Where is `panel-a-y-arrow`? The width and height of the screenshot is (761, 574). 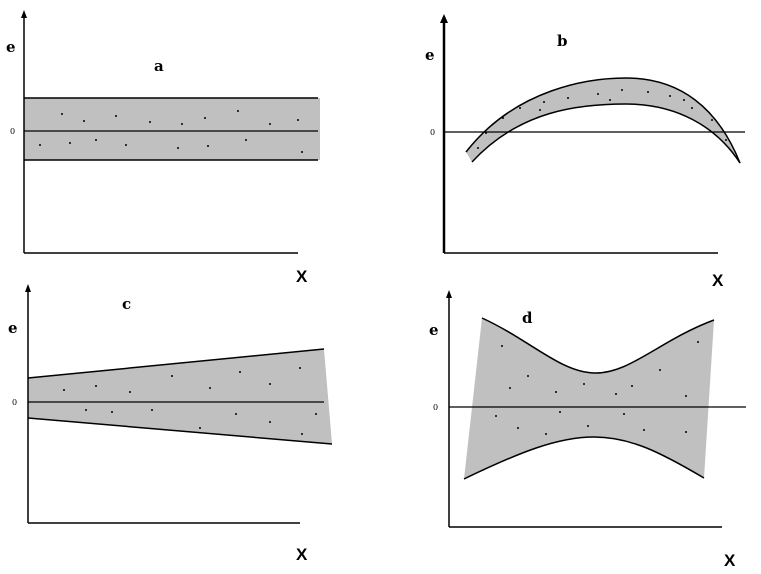
panel-a-y-arrow is located at coordinates (24, 14).